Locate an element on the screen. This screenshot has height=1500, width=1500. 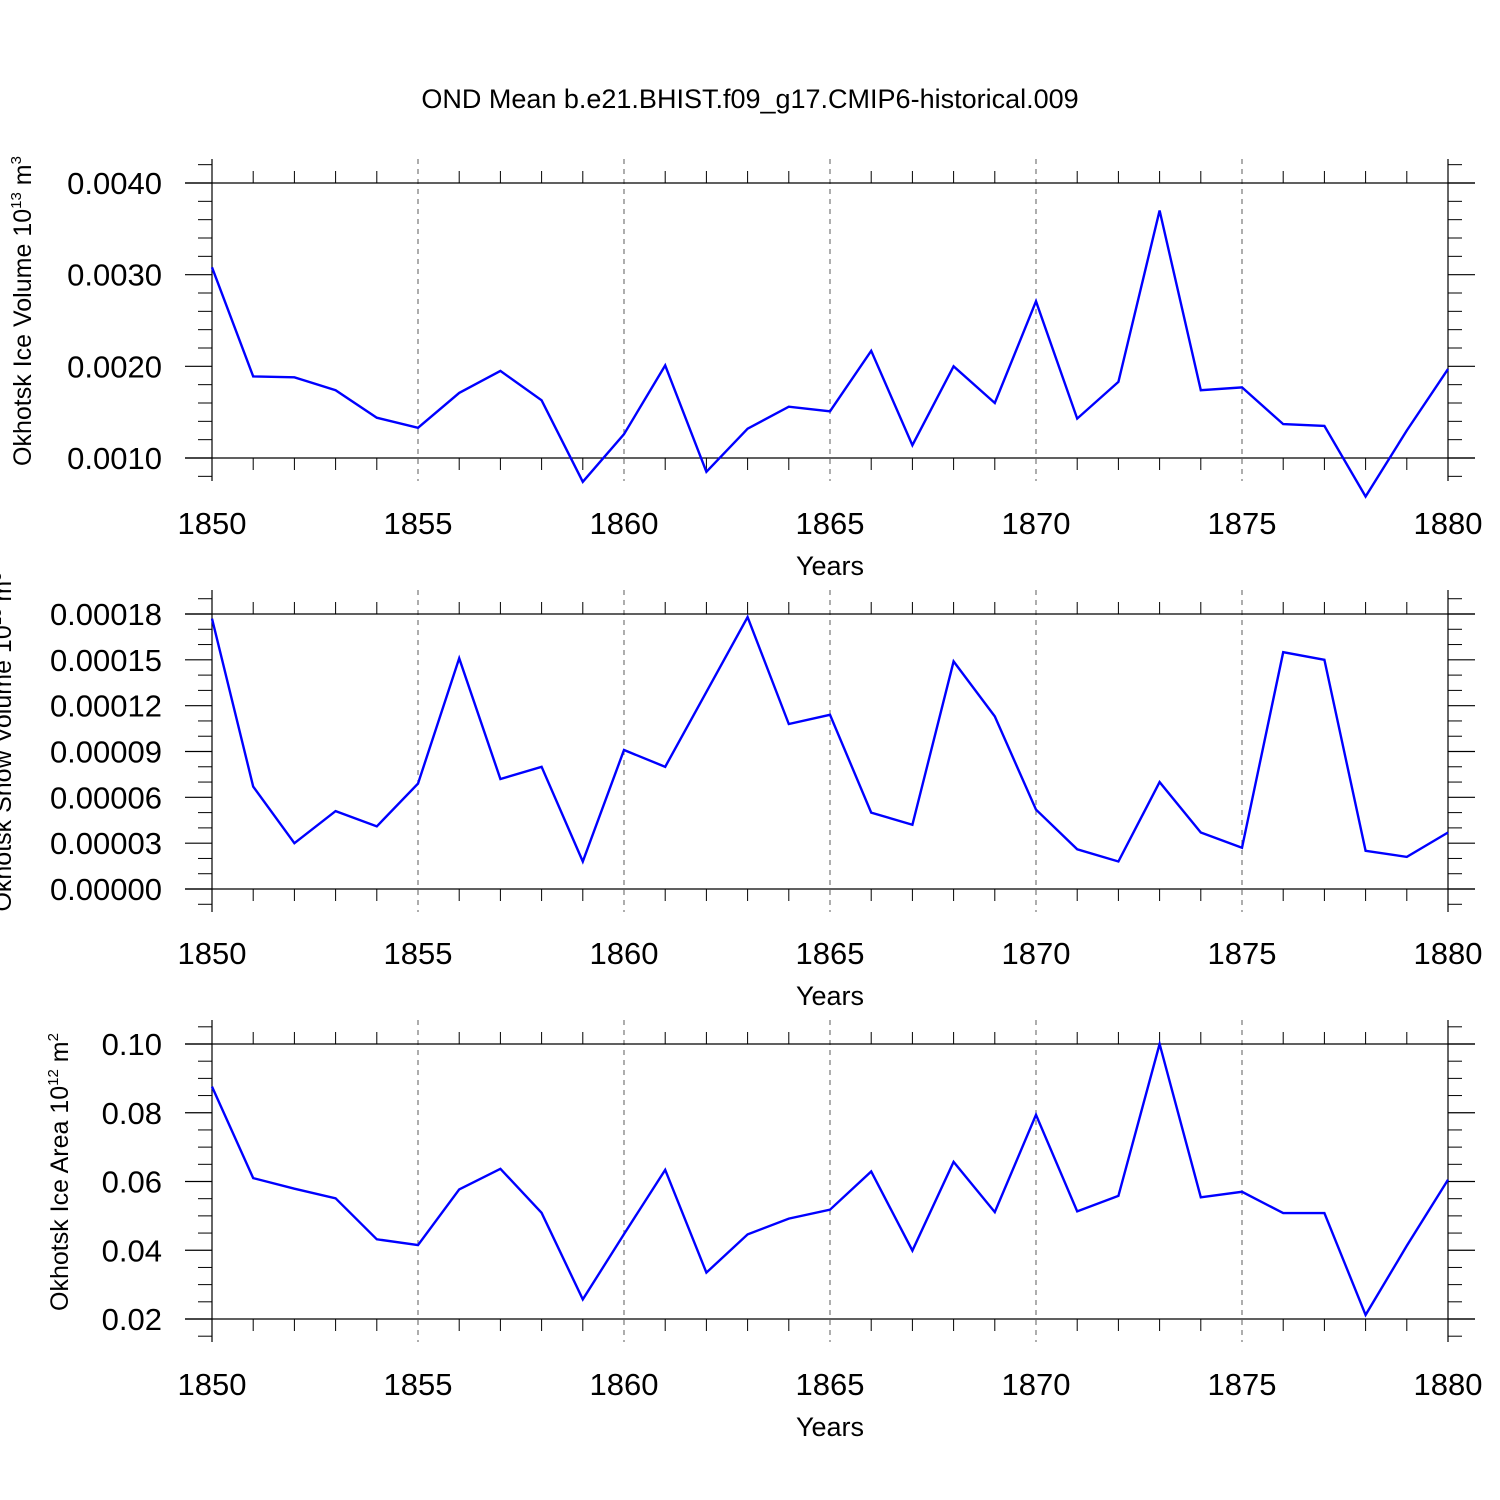
panel-2-y-axis-label: Okhotsk Snow Volume 1013 m3 is located at coordinates (8, 741).